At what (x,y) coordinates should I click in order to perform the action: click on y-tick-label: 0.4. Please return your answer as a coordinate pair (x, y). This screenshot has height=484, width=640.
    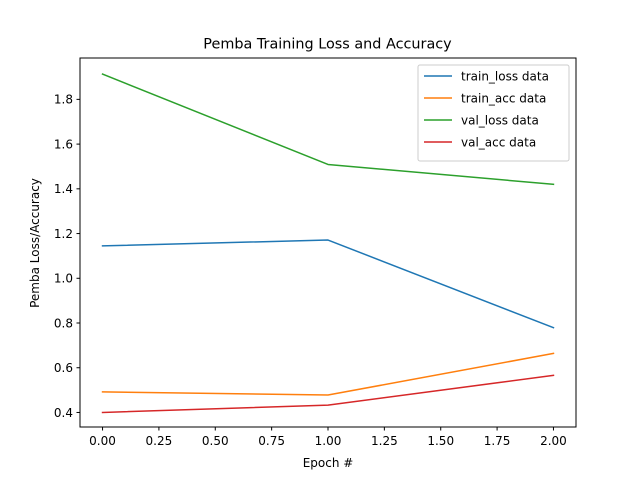
    Looking at the image, I should click on (63, 413).